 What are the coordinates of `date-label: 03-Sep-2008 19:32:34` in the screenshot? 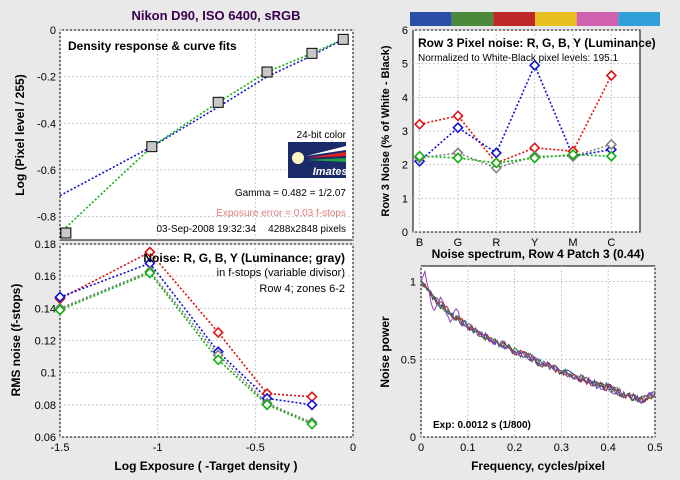 It's located at (206, 229).